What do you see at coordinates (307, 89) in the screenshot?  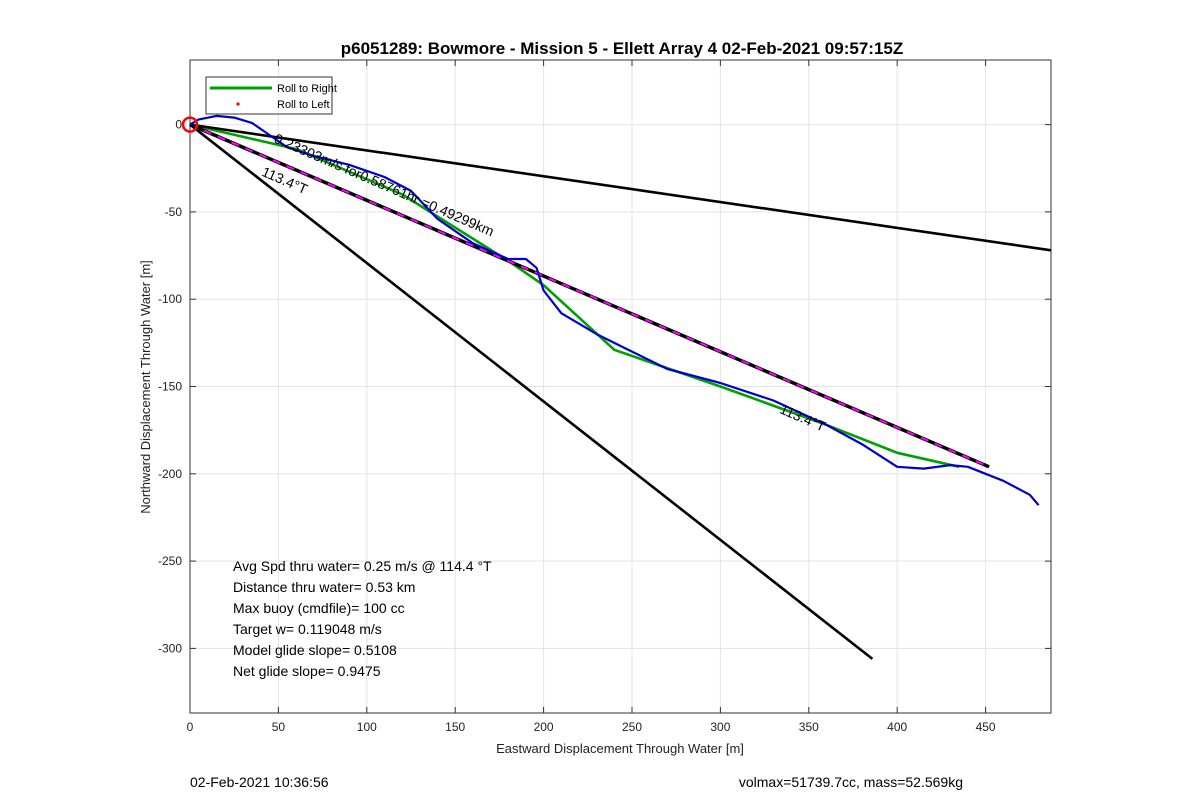 I see `legend-label-roll-right: Roll to Right` at bounding box center [307, 89].